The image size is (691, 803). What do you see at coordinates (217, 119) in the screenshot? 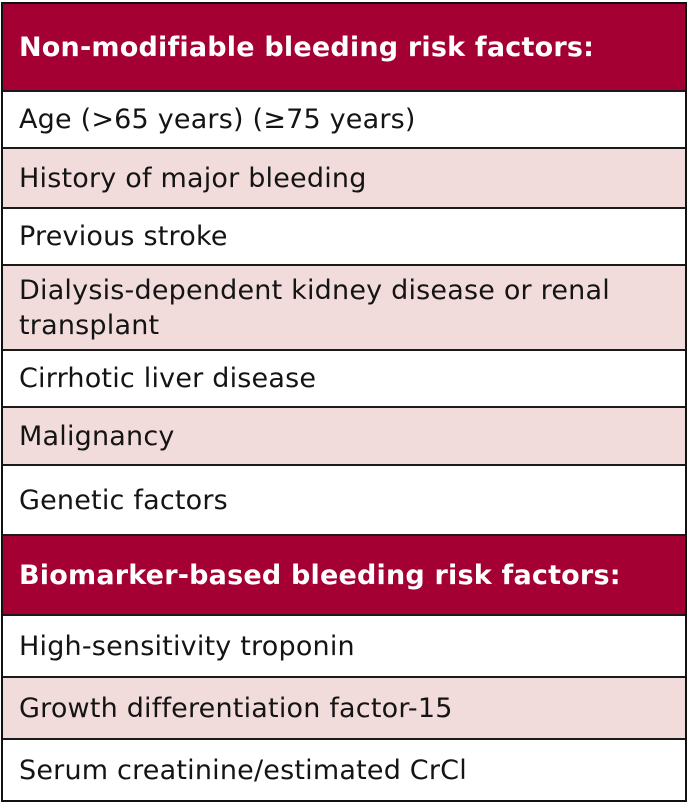
I see `row-text: Age (>65 years) (≥75 years)` at bounding box center [217, 119].